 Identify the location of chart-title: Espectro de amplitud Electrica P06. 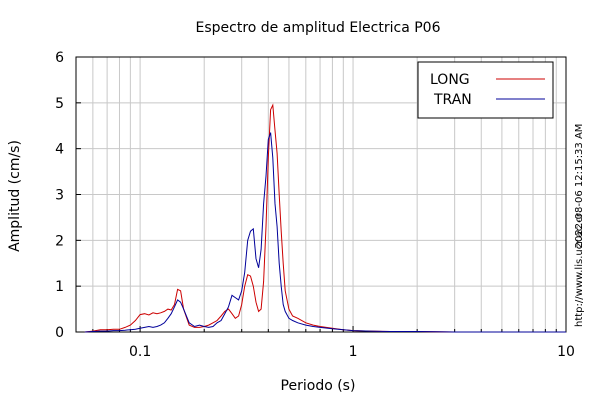
(318, 28).